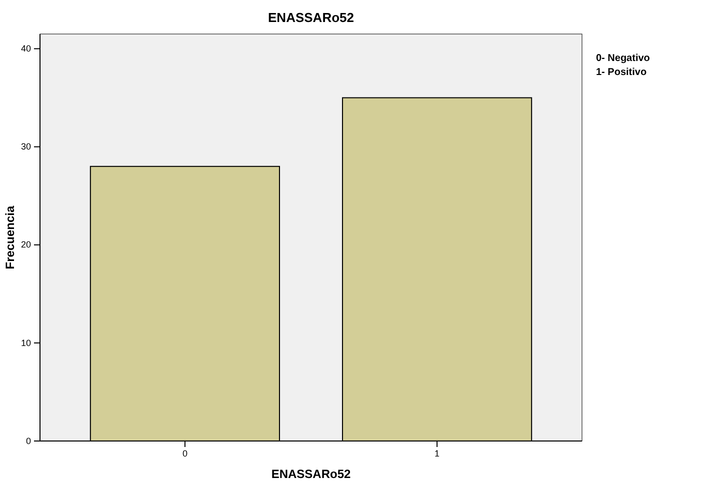  Describe the element at coordinates (25, 147) in the screenshot. I see `y-tick-label: 30` at that location.